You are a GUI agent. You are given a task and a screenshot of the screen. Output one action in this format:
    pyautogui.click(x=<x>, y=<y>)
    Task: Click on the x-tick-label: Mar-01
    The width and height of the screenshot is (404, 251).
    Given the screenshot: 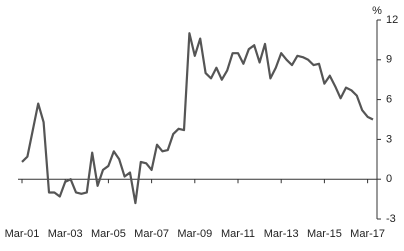 What is the action you would take?
    pyautogui.click(x=22, y=234)
    